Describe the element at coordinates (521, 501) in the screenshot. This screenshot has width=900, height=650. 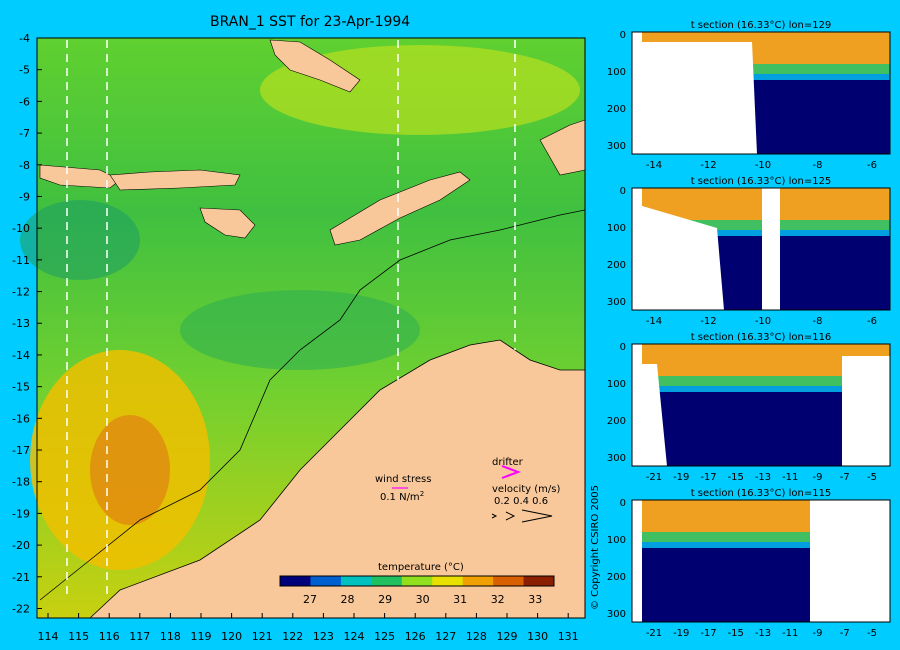
I see `velocity-values: 0.2 0.4 0.6` at that location.